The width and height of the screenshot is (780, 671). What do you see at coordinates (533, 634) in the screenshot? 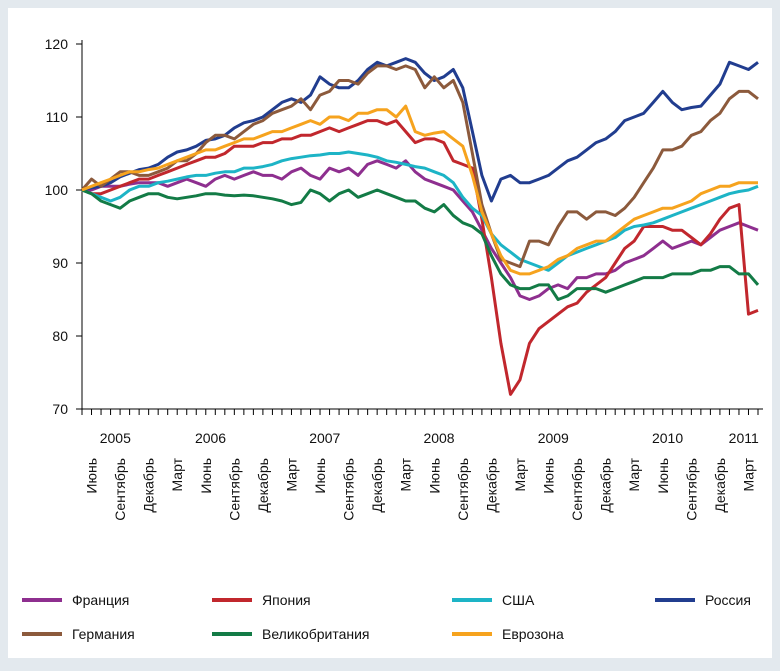
I see `legend-label: Еврозона` at bounding box center [533, 634].